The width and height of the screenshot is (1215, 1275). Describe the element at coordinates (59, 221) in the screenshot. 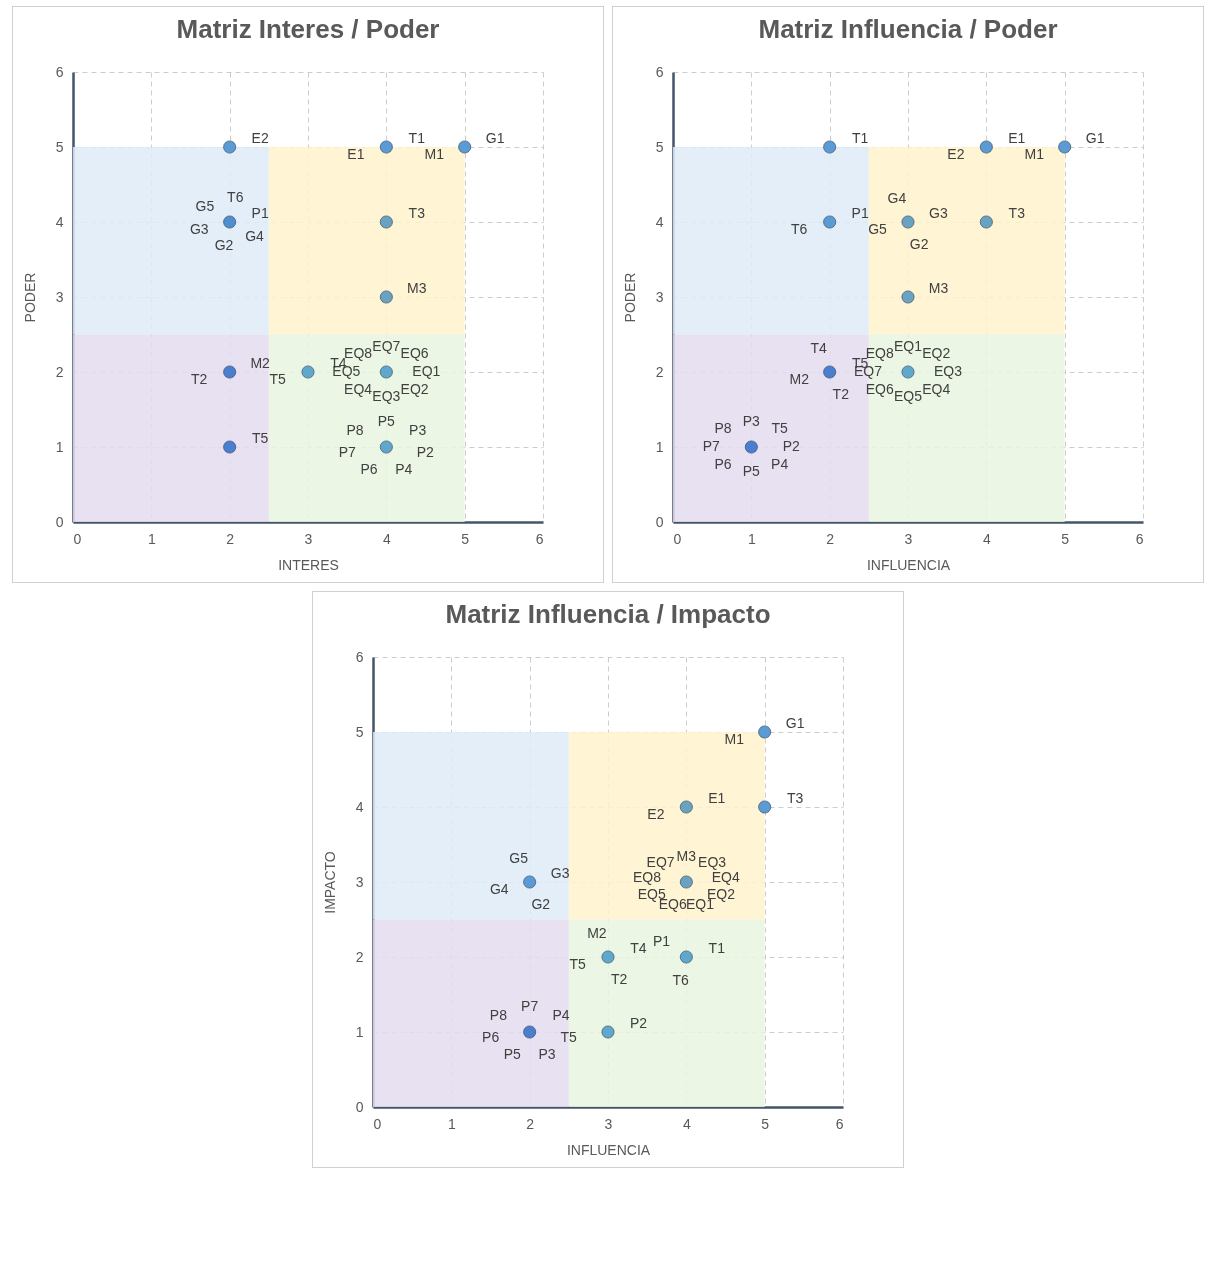

I see `y-tick-label: 4` at that location.